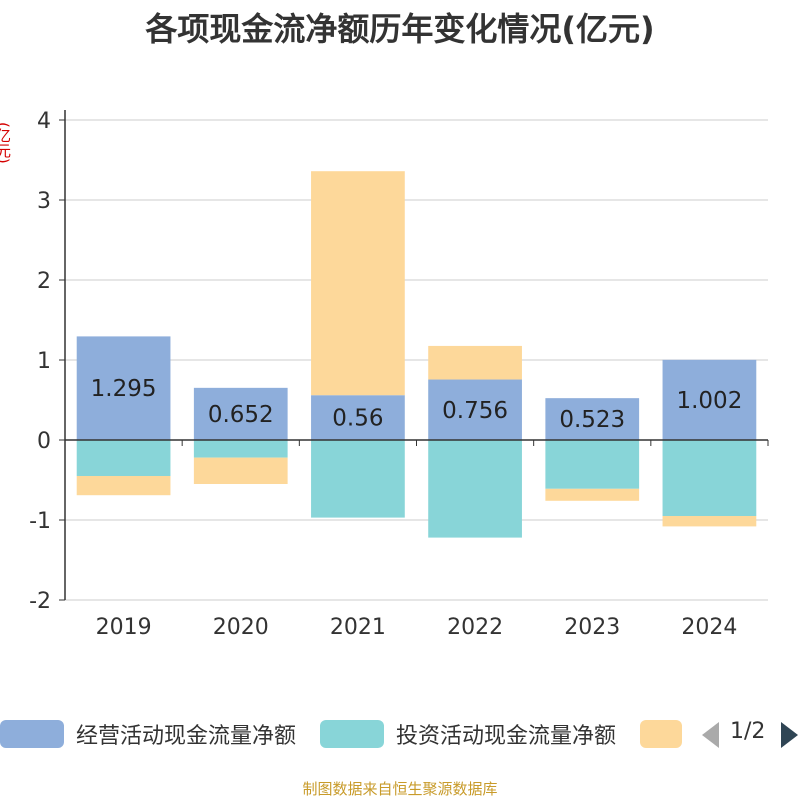  Describe the element at coordinates (352, 734) in the screenshot. I see `legend-swatch-investing` at that location.